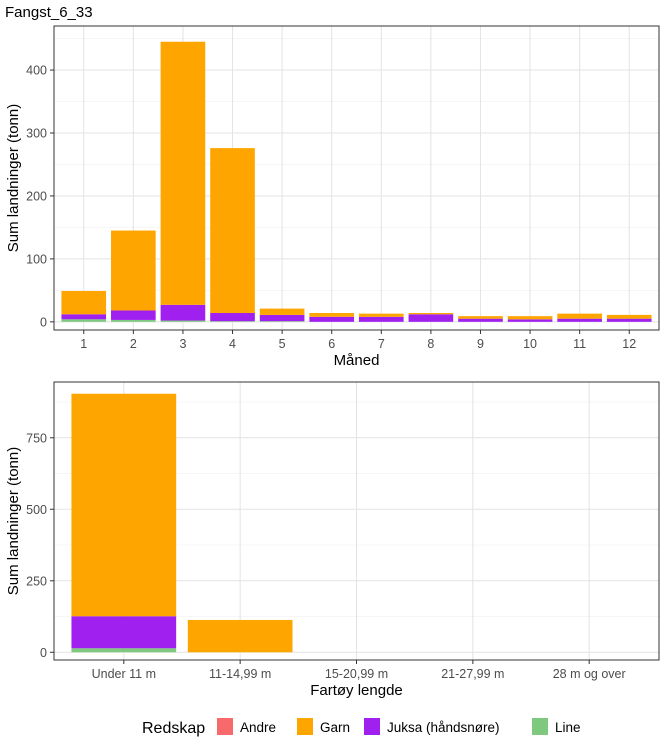 The height and width of the screenshot is (750, 667). I want to click on y-tick-label: 300, so click(36, 133).